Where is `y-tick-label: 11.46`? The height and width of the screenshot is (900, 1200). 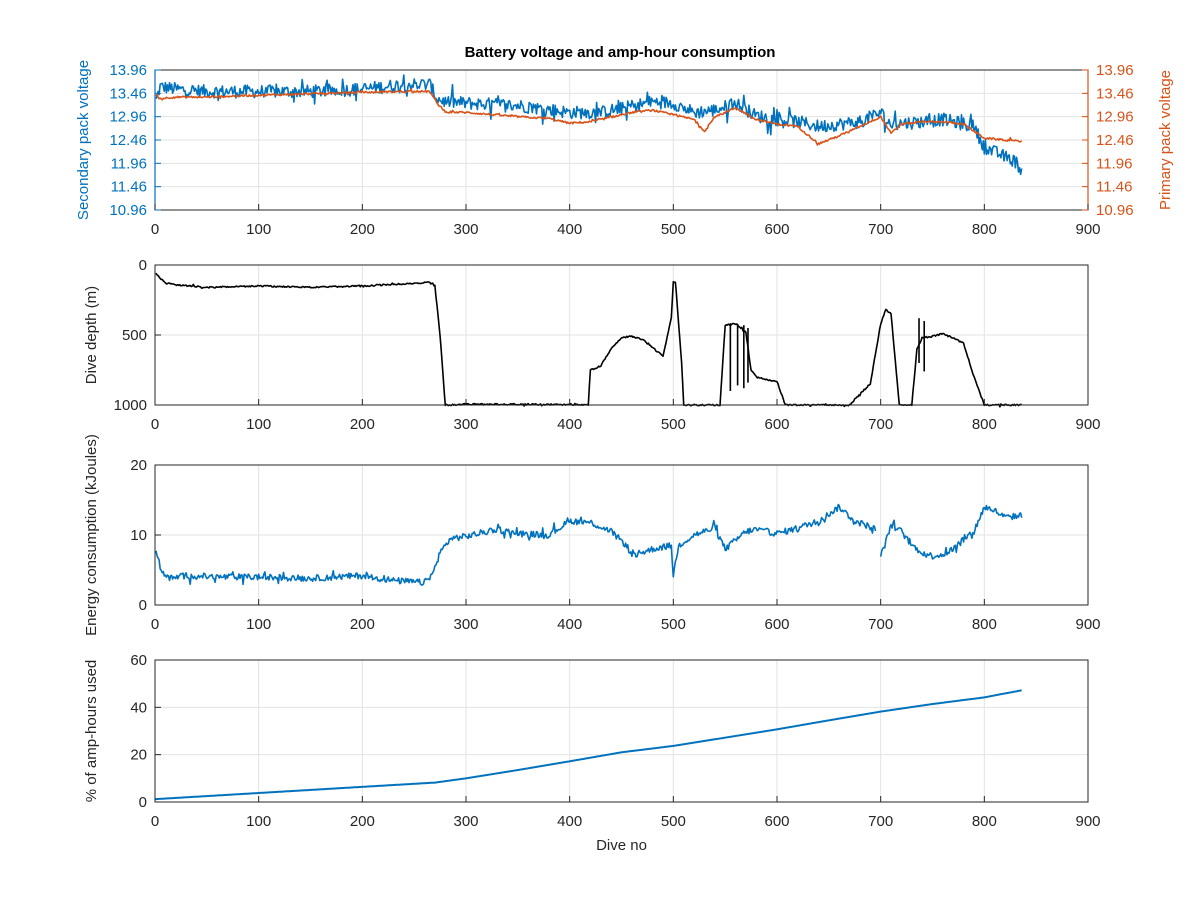 y-tick-label: 11.46 is located at coordinates (129, 187).